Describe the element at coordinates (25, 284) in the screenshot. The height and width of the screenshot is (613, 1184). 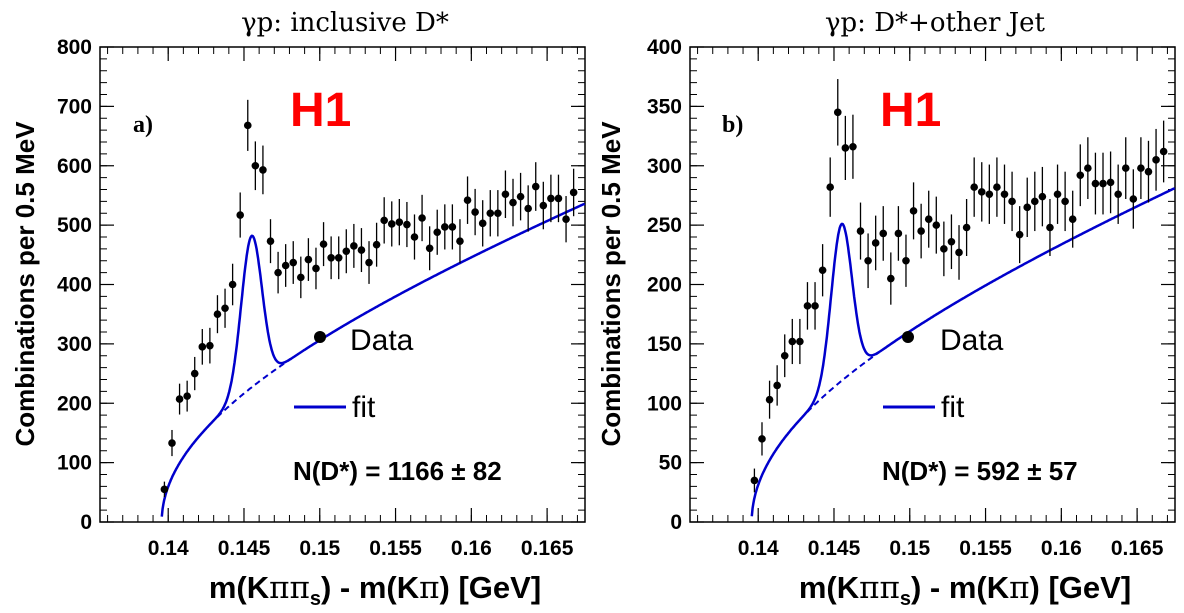
I see `y-axis-label: Combinations per 0.5 MeV` at that location.